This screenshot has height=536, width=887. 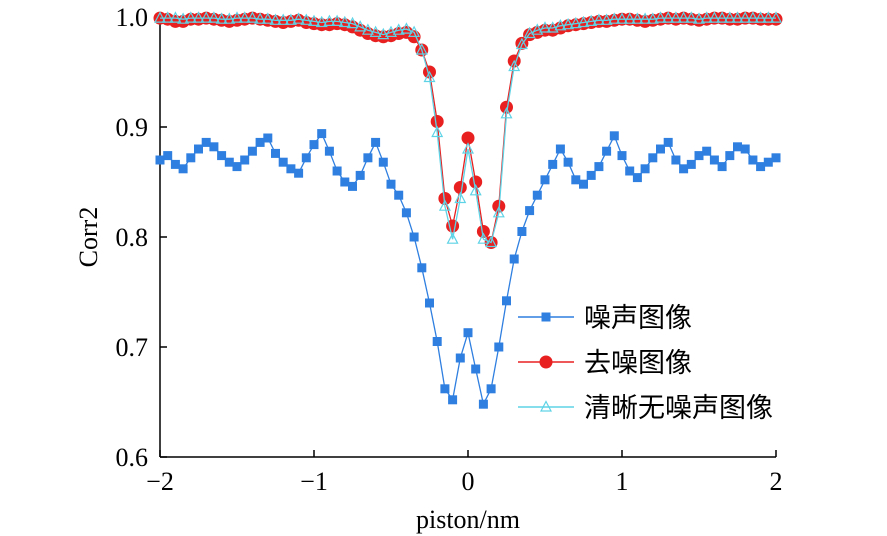 What do you see at coordinates (132, 347) in the screenshot?
I see `y-tick-label: 0.7` at bounding box center [132, 347].